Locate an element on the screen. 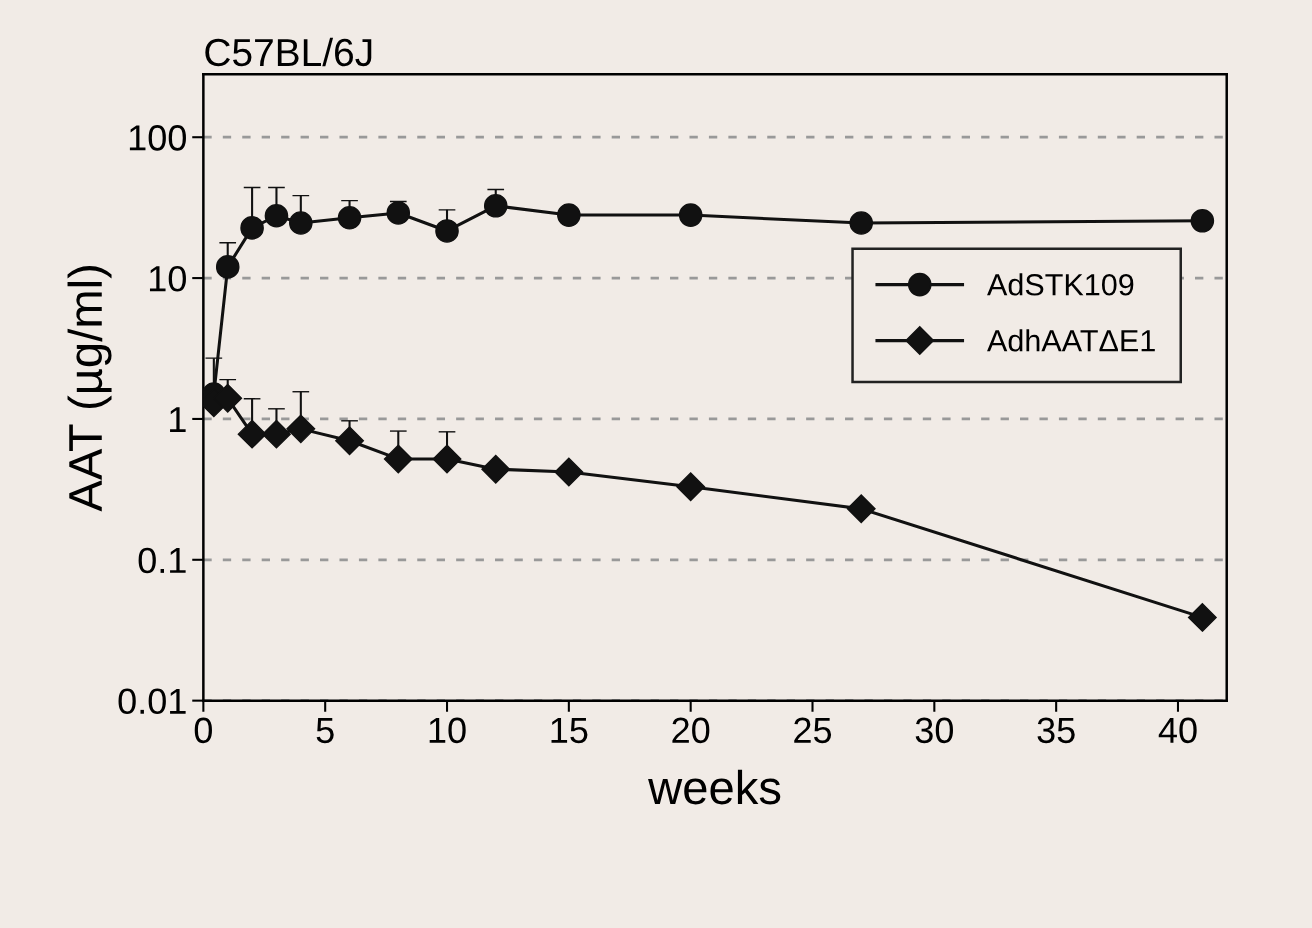 This screenshot has width=1312, height=928. x-tick-label: 40 is located at coordinates (1177, 730).